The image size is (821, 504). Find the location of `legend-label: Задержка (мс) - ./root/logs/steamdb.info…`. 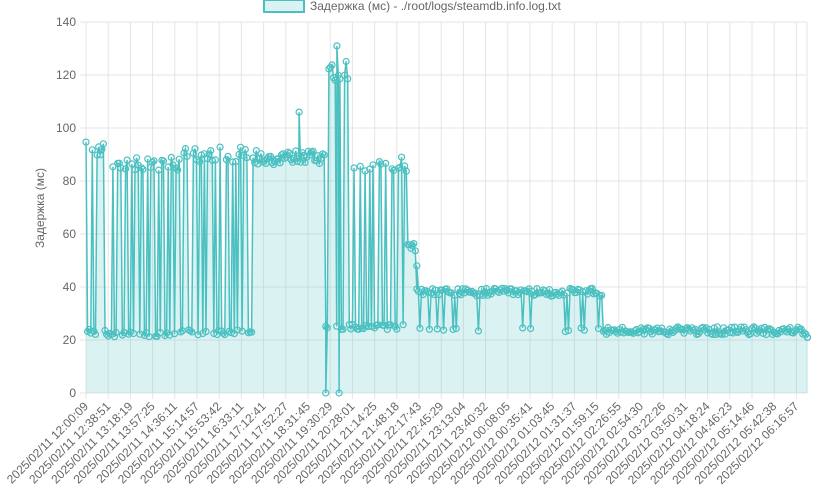

legend-label: Задержка (мс) - ./root/logs/steamdb.info… is located at coordinates (435, 6).